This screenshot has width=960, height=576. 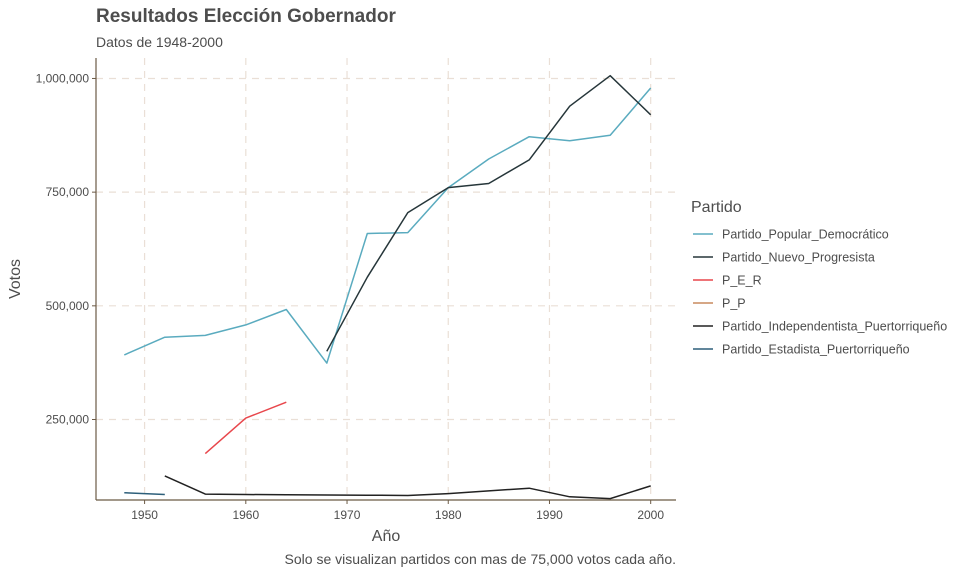 What do you see at coordinates (63, 78) in the screenshot?
I see `y-tick-label: 1,000,000` at bounding box center [63, 78].